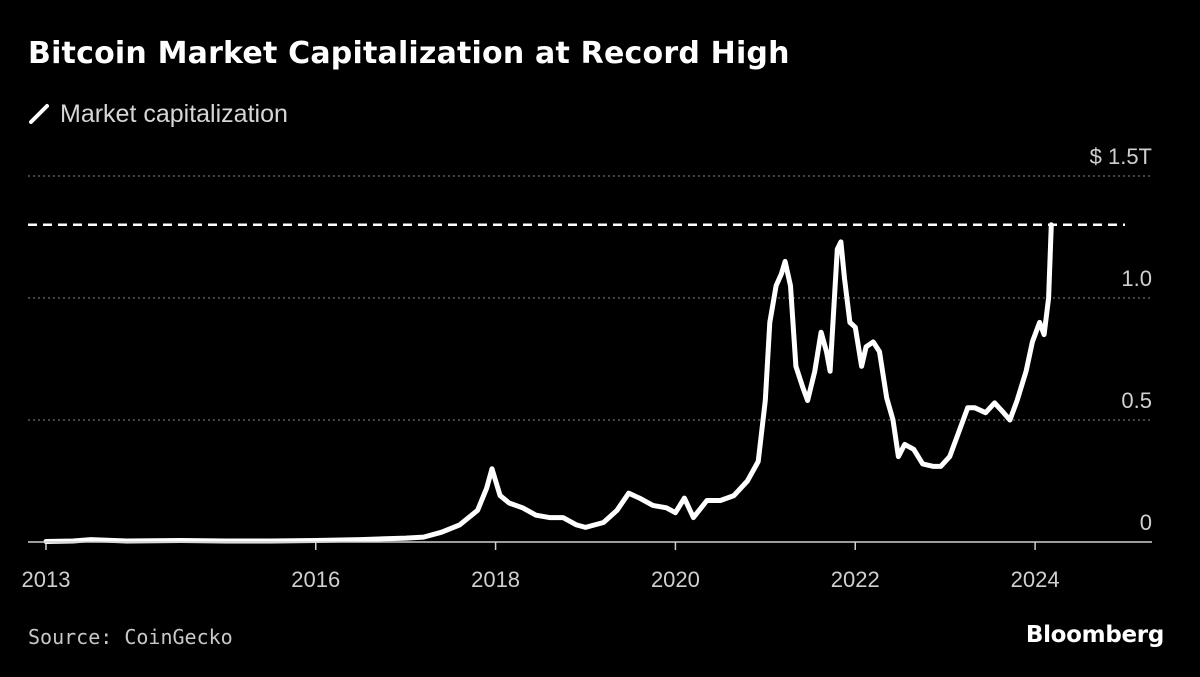 This screenshot has width=1200, height=677. Describe the element at coordinates (1136, 400) in the screenshot. I see `y-tick-label: 0.5` at that location.